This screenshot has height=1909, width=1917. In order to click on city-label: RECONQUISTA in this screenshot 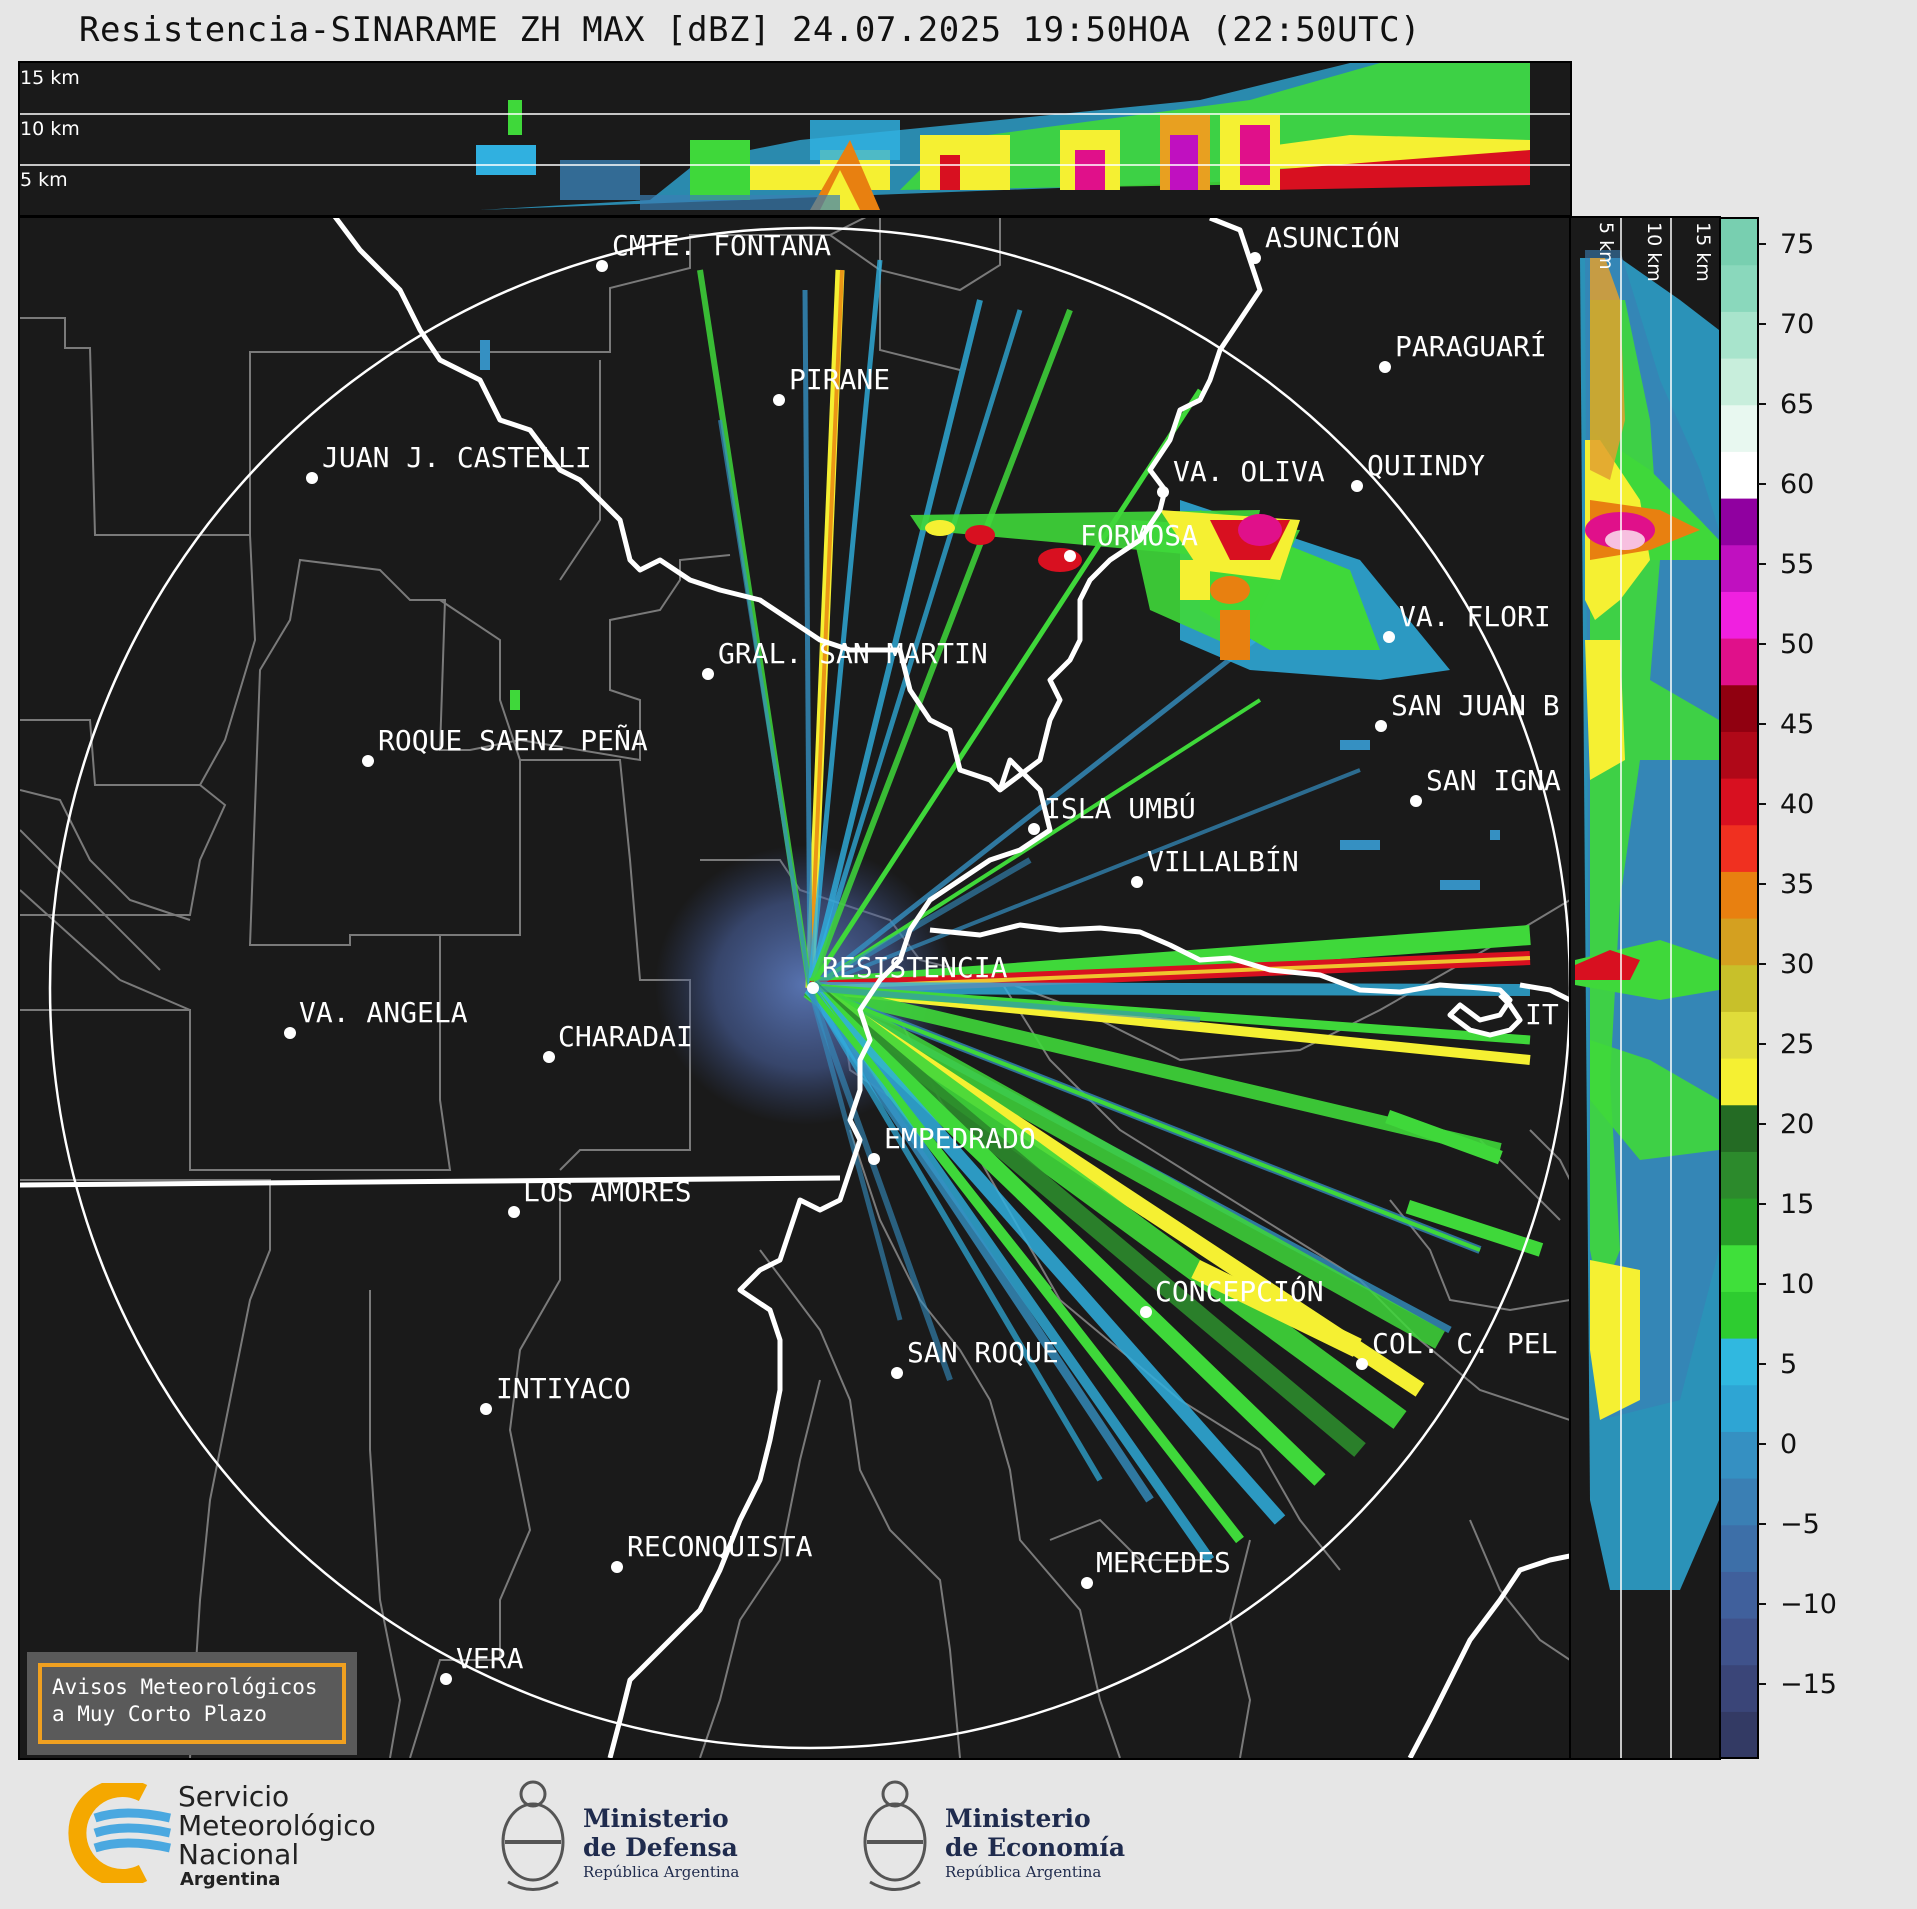, I will do `click(720, 1546)`.